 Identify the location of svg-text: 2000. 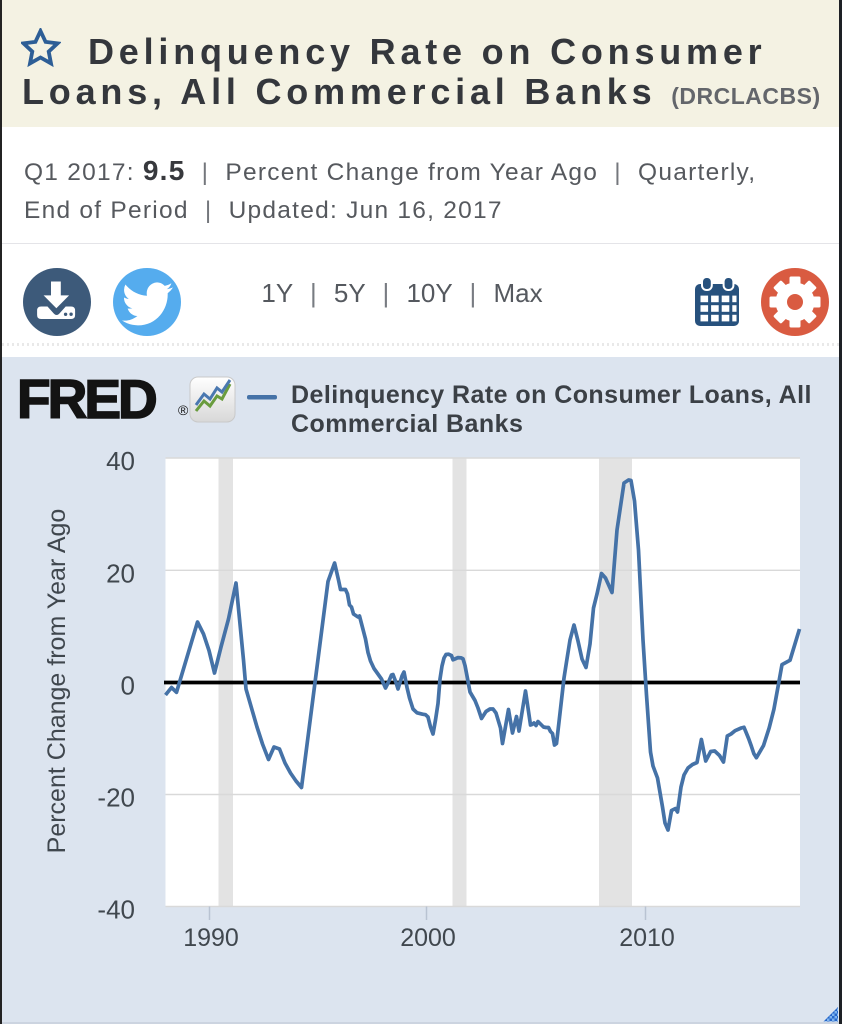
(428, 938).